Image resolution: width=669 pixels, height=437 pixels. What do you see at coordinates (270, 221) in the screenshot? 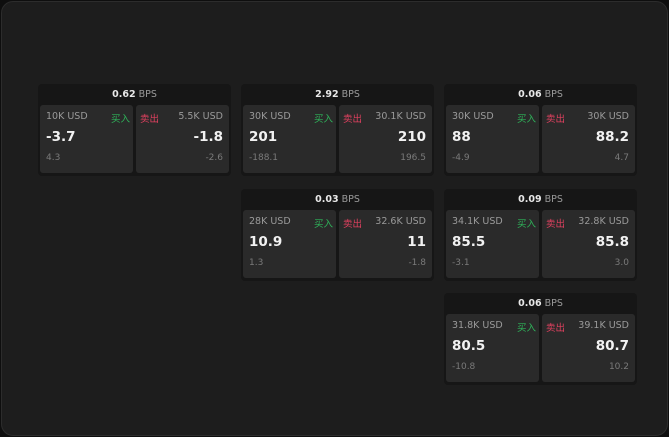
I see `buy-size: 28K USD` at bounding box center [270, 221].